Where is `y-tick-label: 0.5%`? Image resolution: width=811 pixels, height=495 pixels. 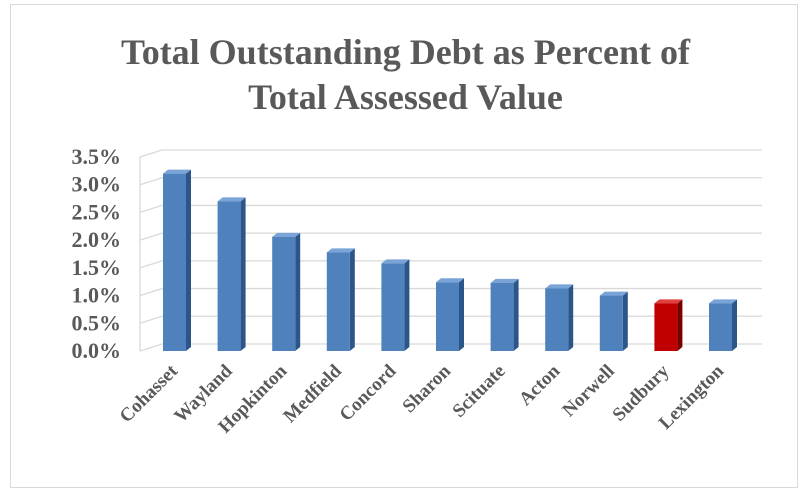
y-tick-label: 0.5% is located at coordinates (97, 322).